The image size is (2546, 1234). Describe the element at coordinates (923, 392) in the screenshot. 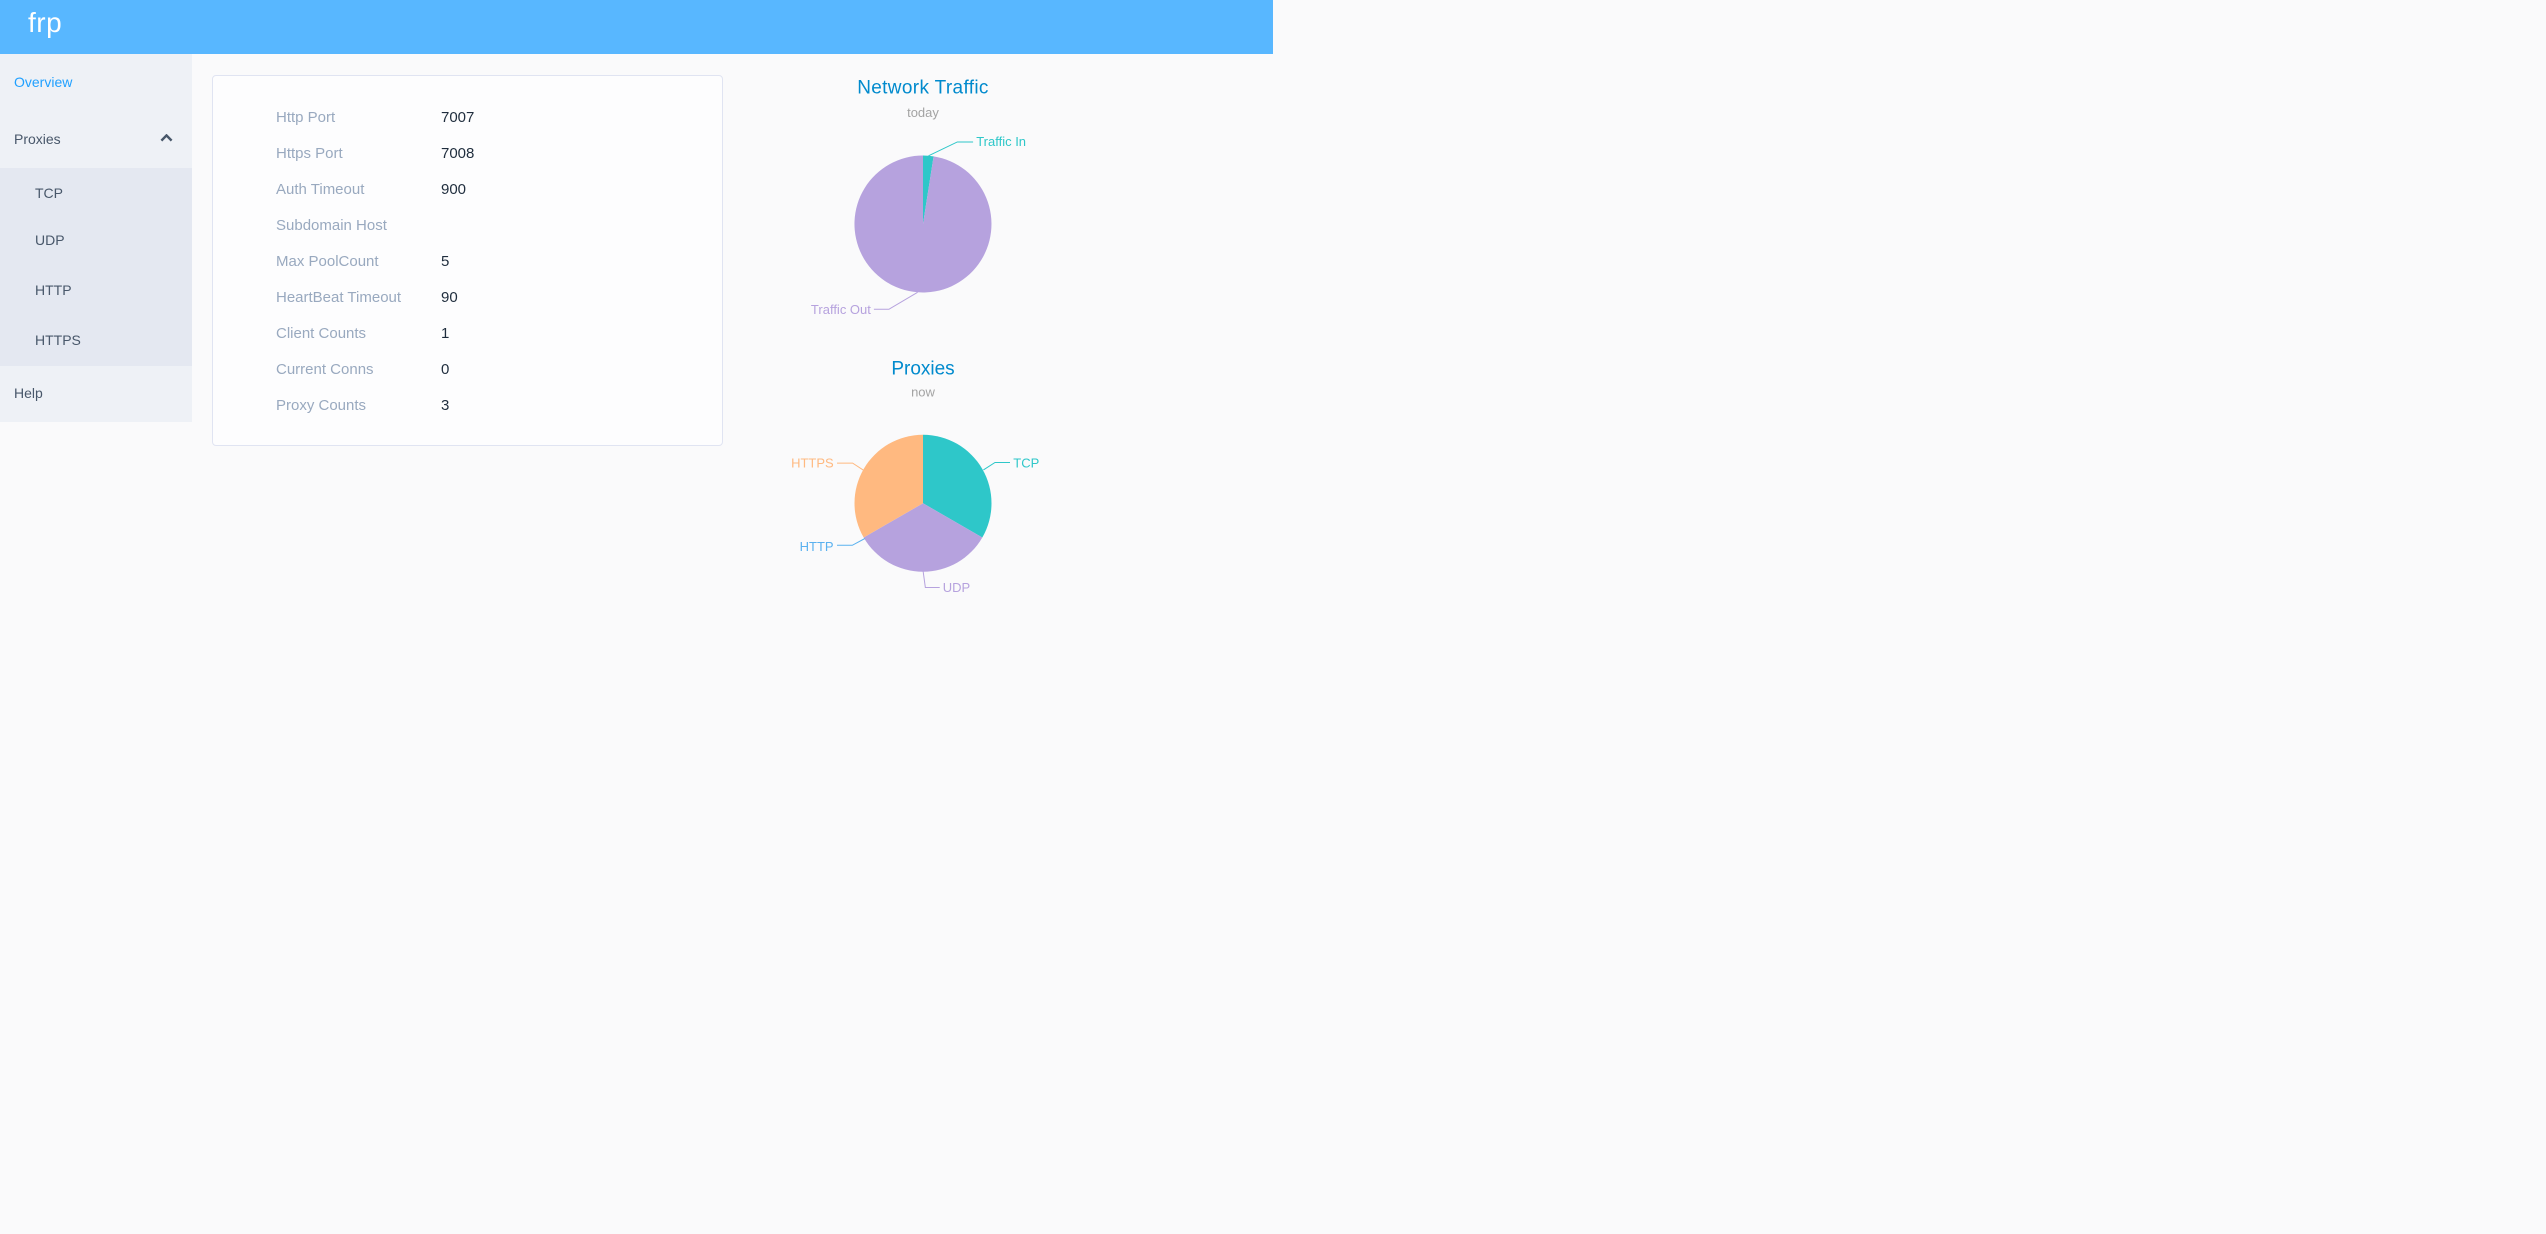

I see `svg-text: now` at that location.